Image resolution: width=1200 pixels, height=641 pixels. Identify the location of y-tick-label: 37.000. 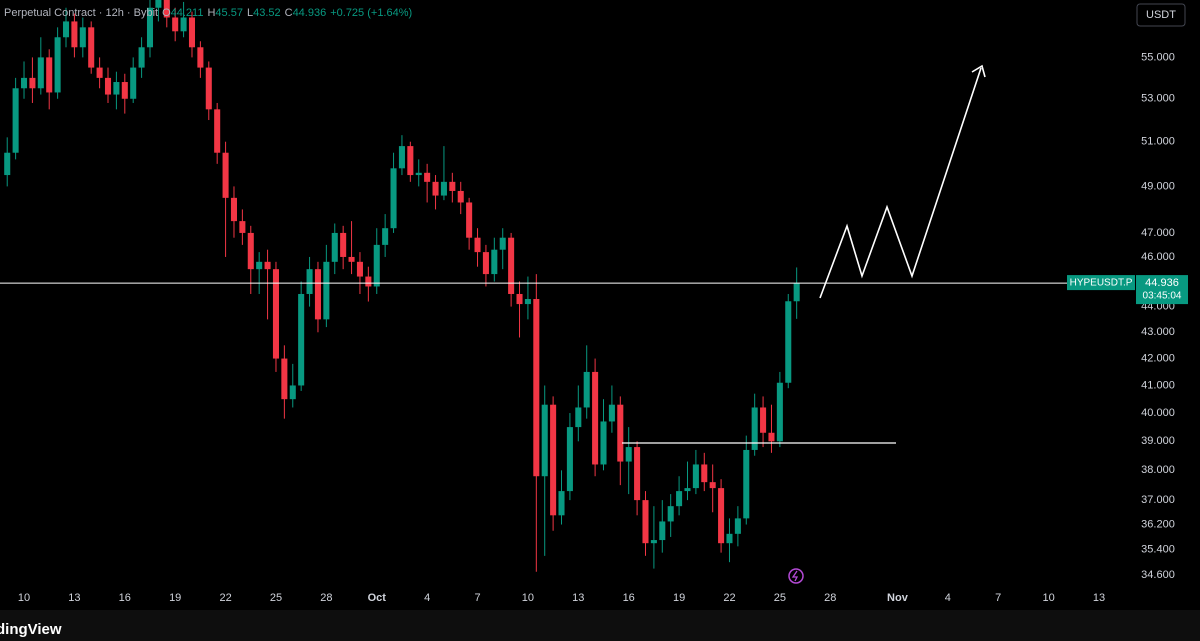
(1158, 500).